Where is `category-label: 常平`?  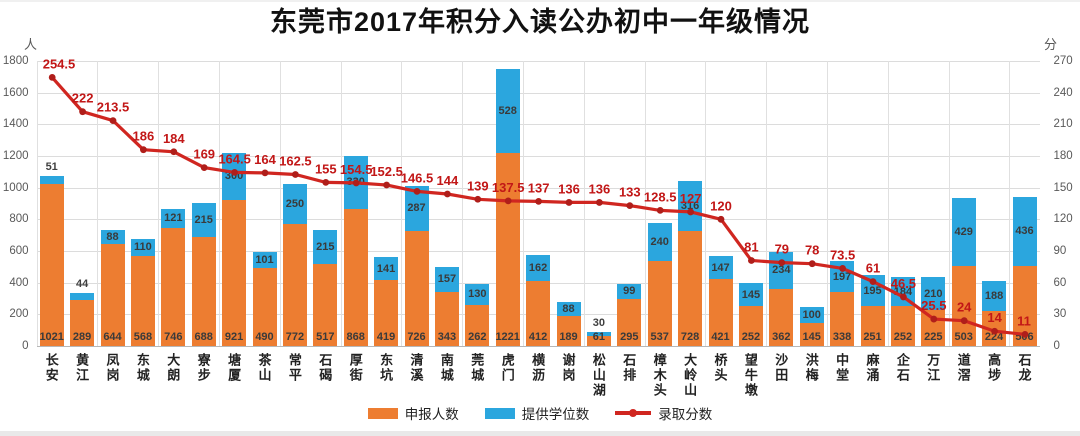 category-label: 常平 is located at coordinates (294, 368).